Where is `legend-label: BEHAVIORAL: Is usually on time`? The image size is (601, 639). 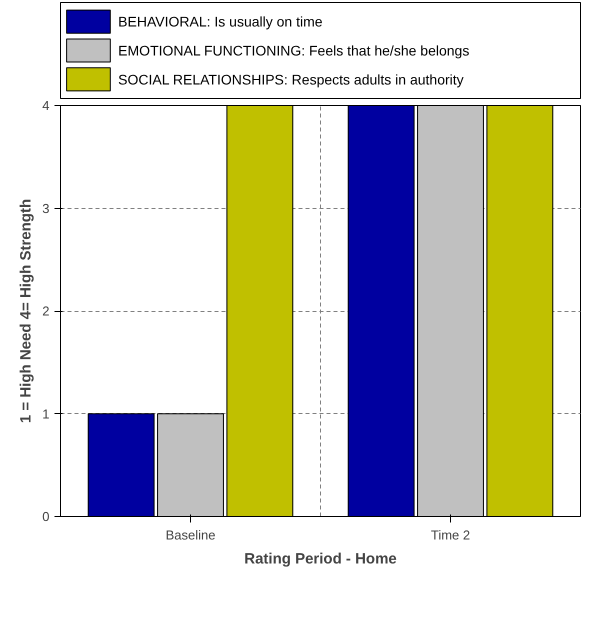
legend-label: BEHAVIORAL: Is usually on time is located at coordinates (220, 22).